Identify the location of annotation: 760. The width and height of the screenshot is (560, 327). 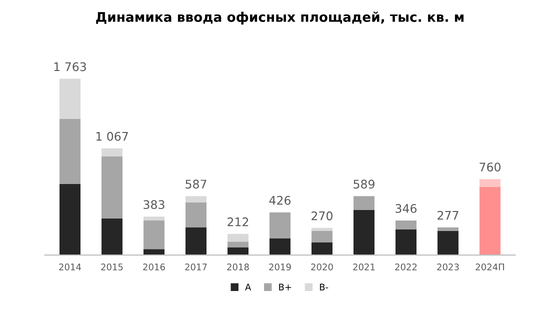
(490, 167).